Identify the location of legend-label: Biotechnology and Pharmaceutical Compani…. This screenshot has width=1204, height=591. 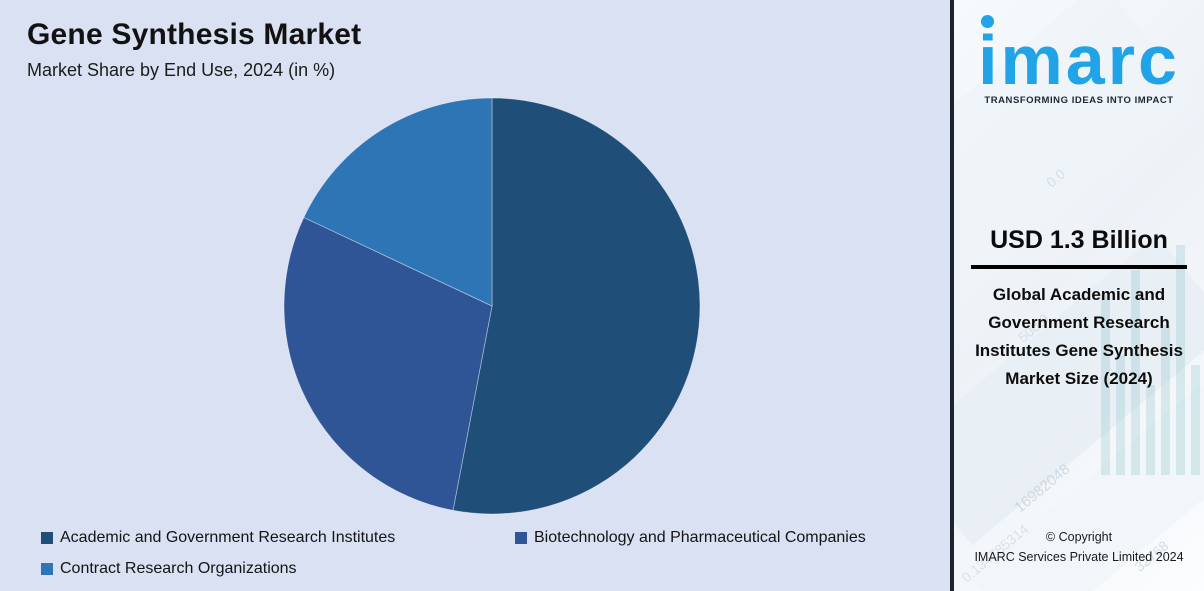
(700, 537).